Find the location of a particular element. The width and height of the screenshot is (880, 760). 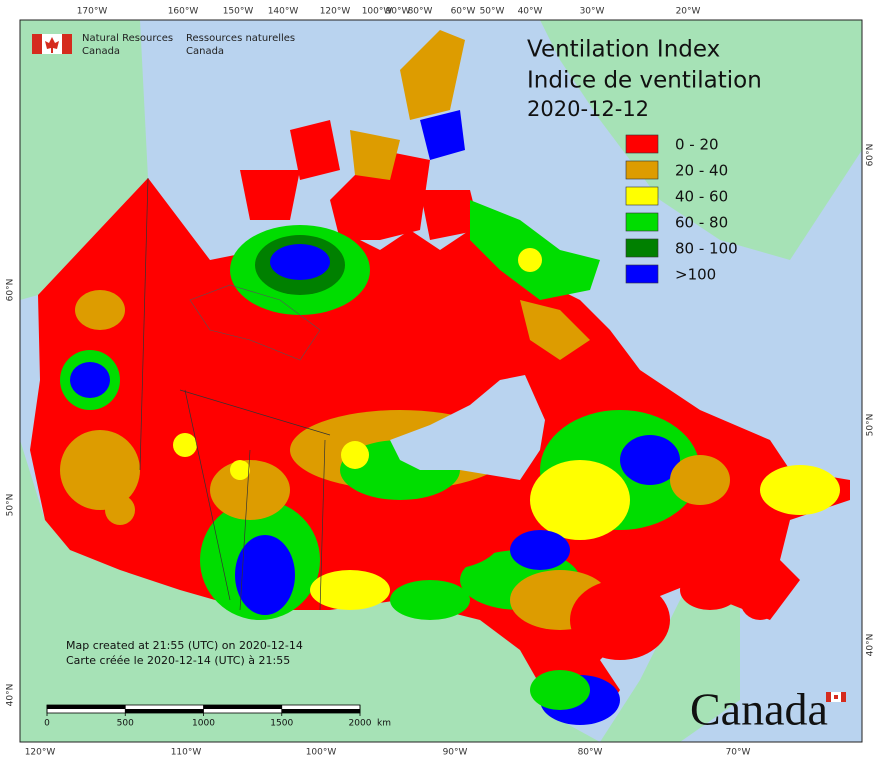

graticule-label: 70°W is located at coordinates (738, 753).